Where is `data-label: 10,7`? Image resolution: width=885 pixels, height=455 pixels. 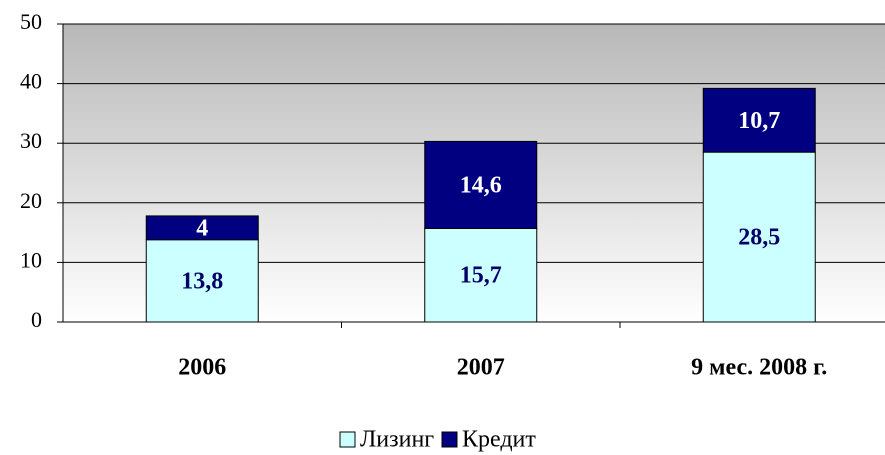 data-label: 10,7 is located at coordinates (759, 121).